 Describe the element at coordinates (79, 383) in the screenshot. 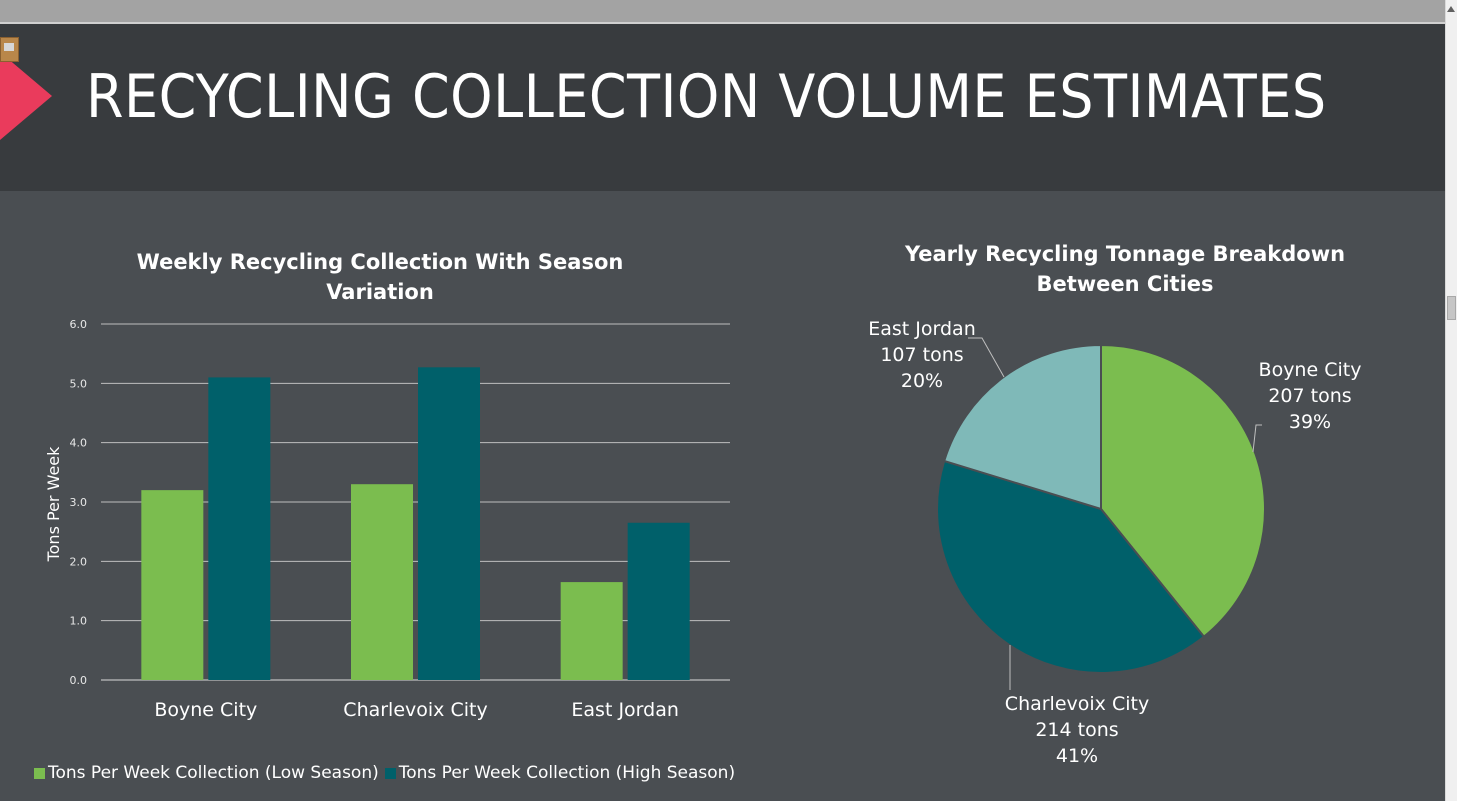

I see `y-tick-label: 5.0` at that location.